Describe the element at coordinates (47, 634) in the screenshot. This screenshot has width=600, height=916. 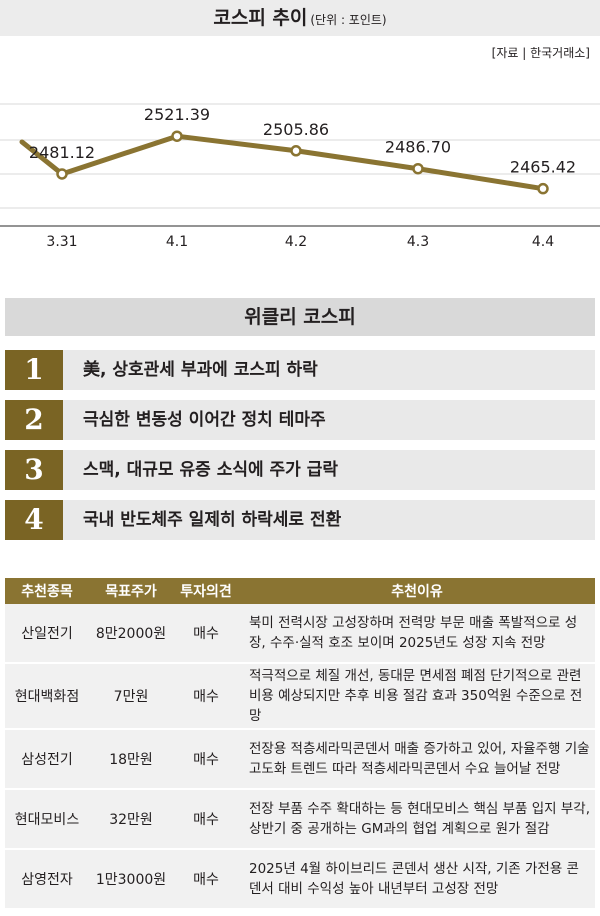
I see `stock-cell: 산일전기` at that location.